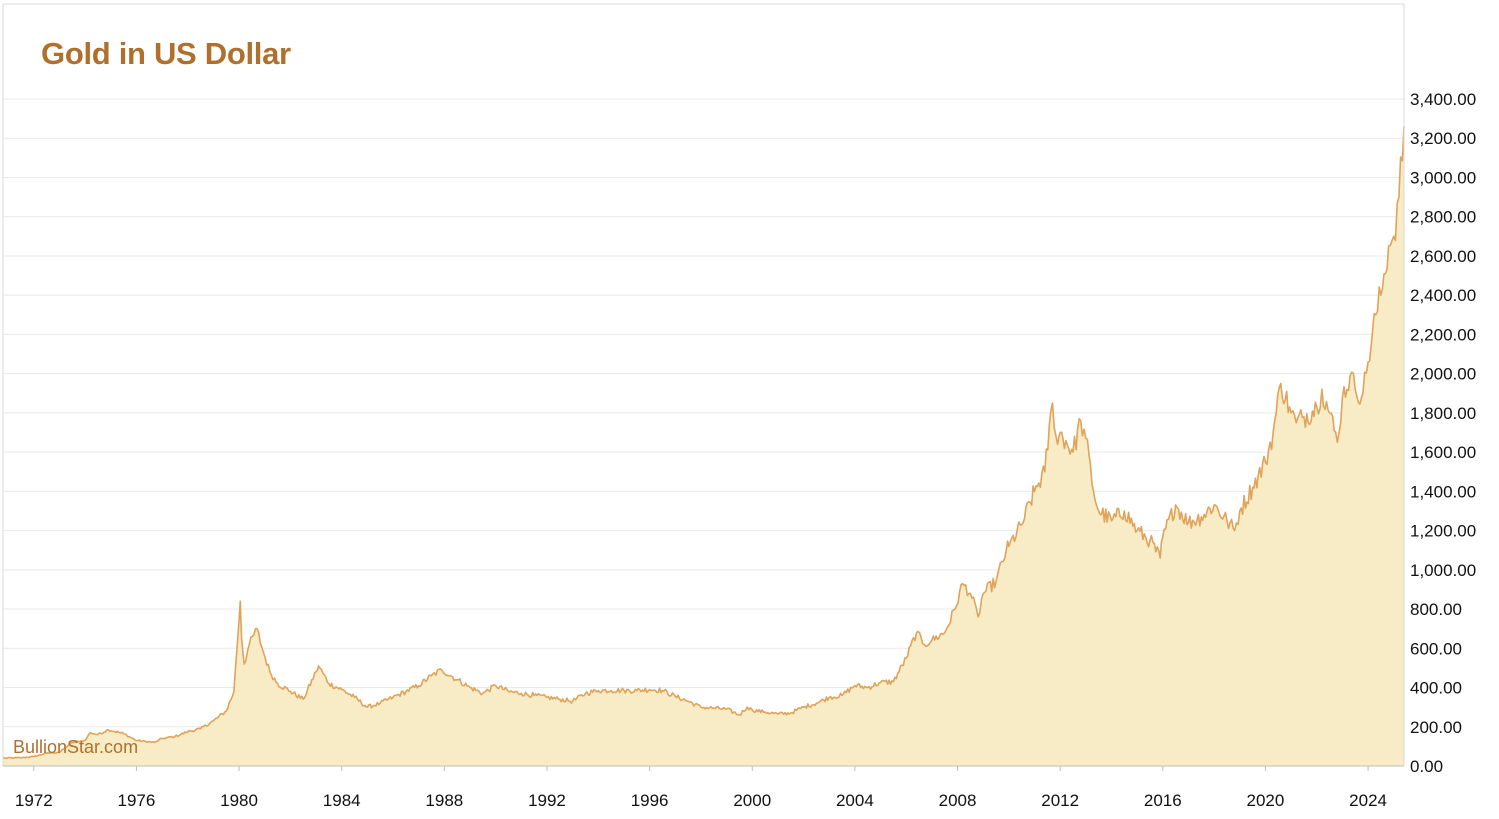  I want to click on y-tick-label: 2,800.00, so click(1443, 217).